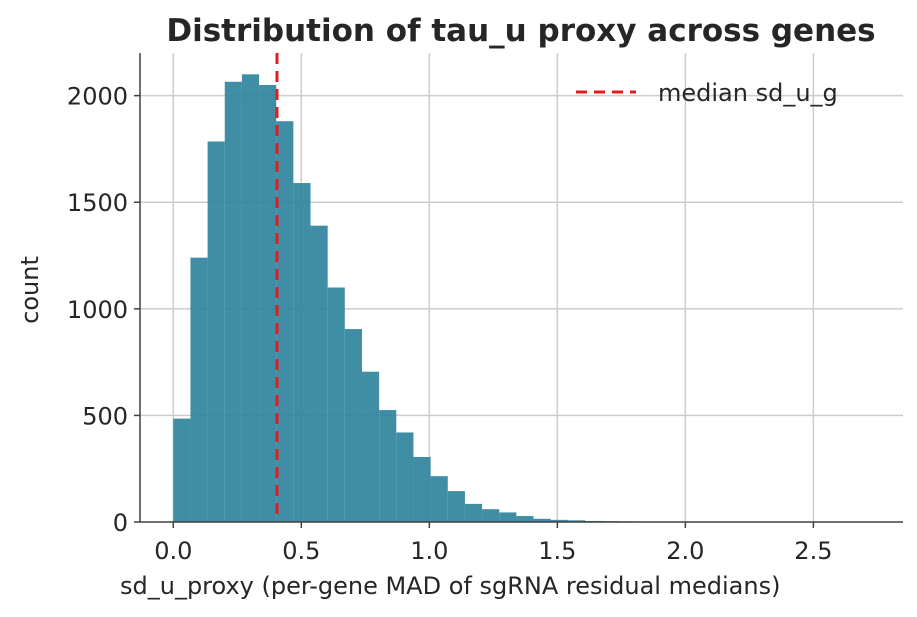  I want to click on legend-entry-median: median sd_u_g, so click(748, 93).